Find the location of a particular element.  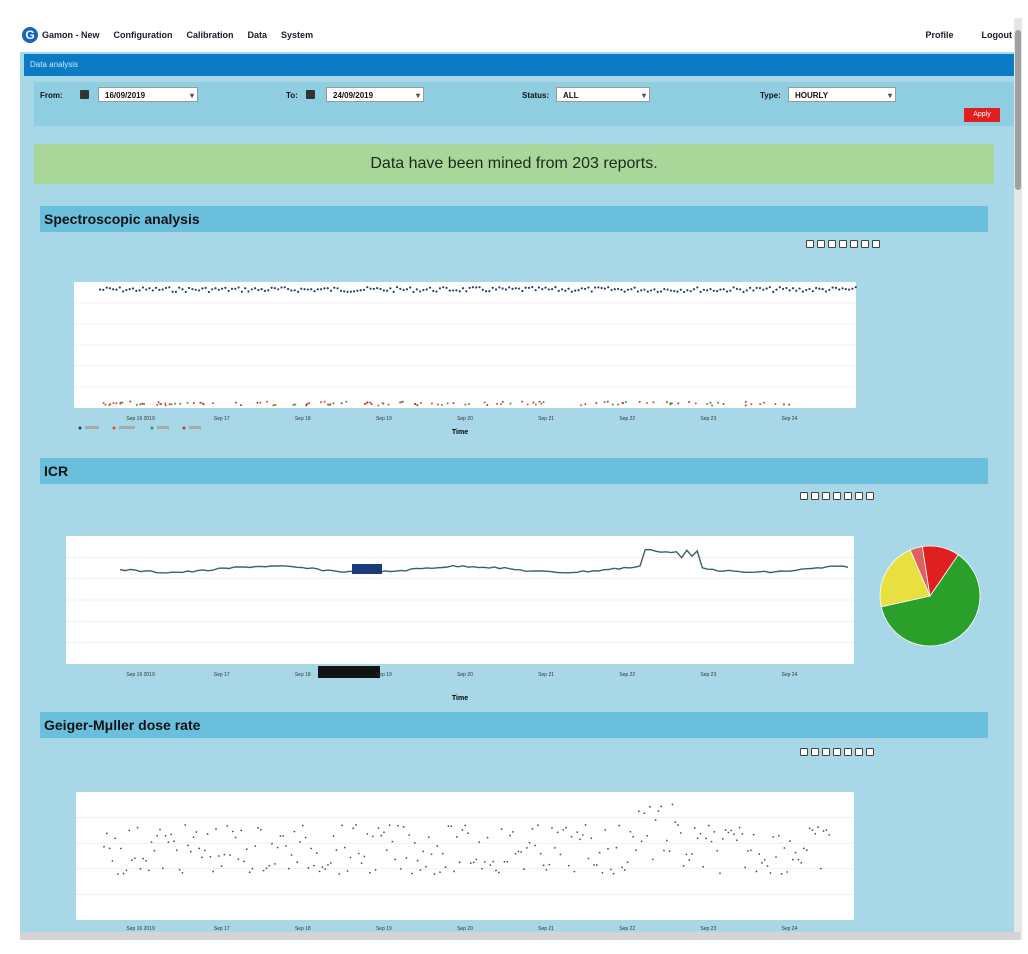

section-header-icr: ICR is located at coordinates (514, 471).